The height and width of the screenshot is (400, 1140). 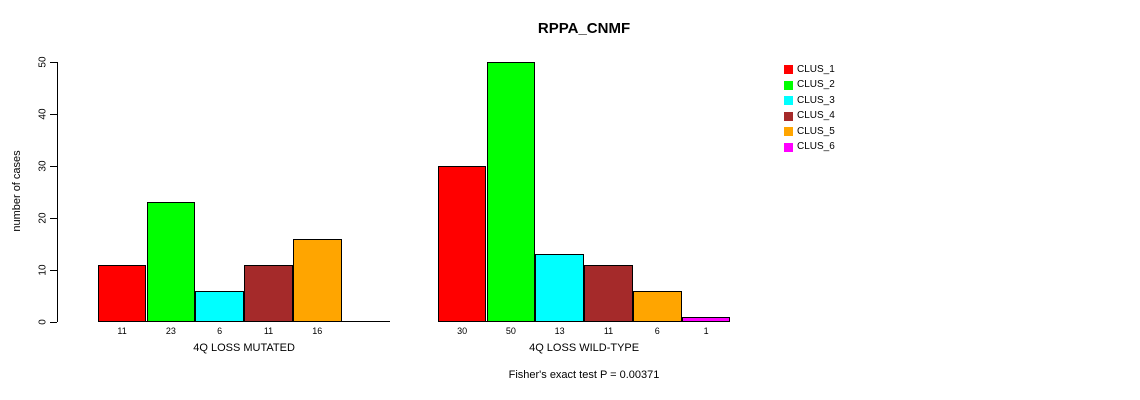 I want to click on legend-item-clus_4: CLUS_4, so click(x=809, y=117).